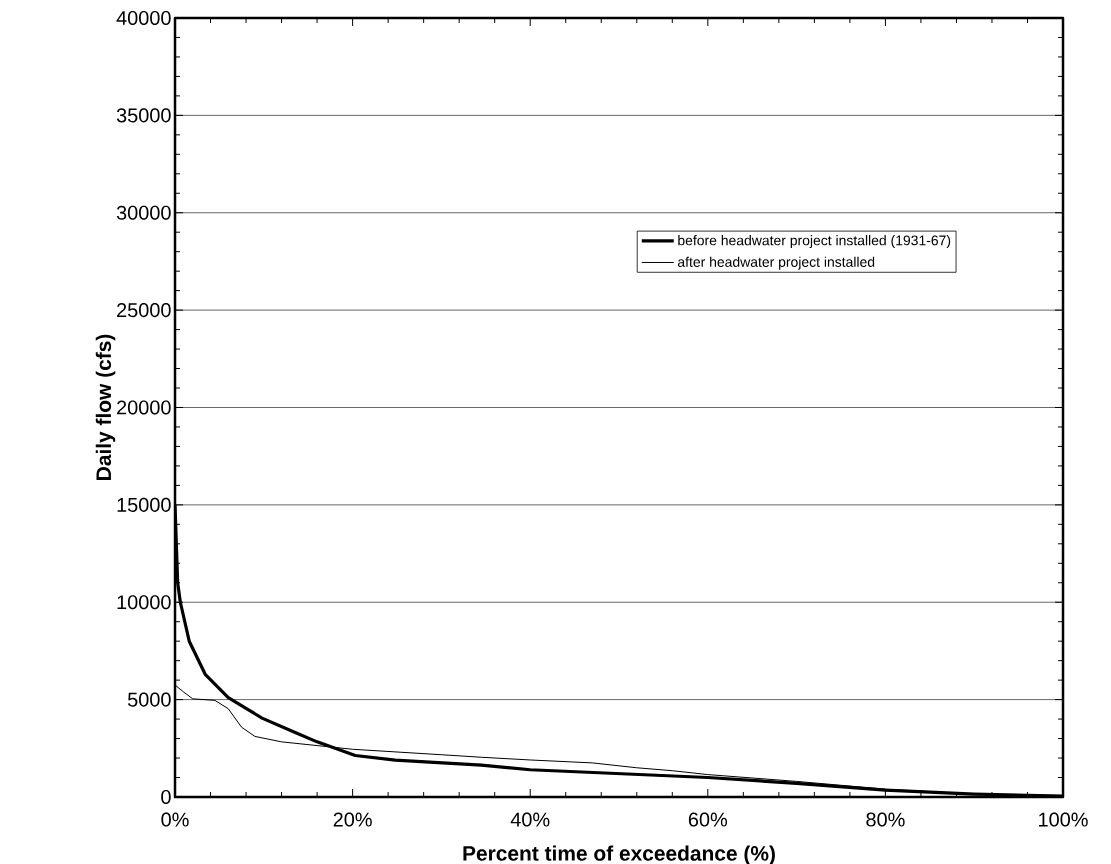 Image resolution: width=1111 pixels, height=864 pixels. Describe the element at coordinates (530, 819) in the screenshot. I see `x-tick-label: 40%` at that location.